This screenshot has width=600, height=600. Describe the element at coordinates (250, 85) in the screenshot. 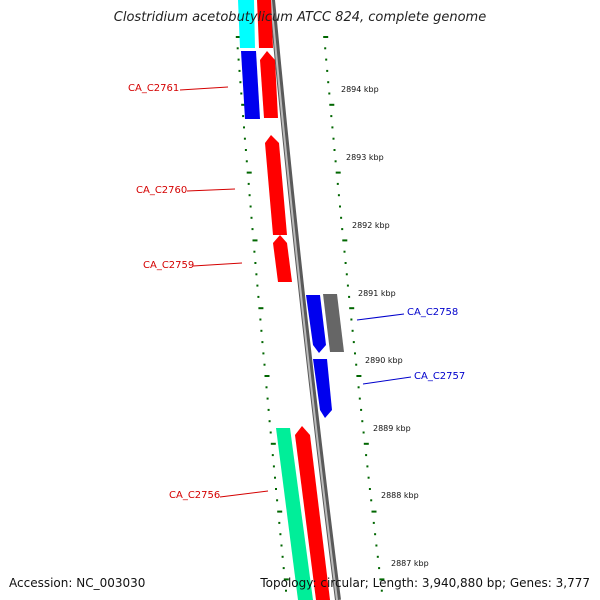

I see `gene-ca-c2761-blue` at that location.